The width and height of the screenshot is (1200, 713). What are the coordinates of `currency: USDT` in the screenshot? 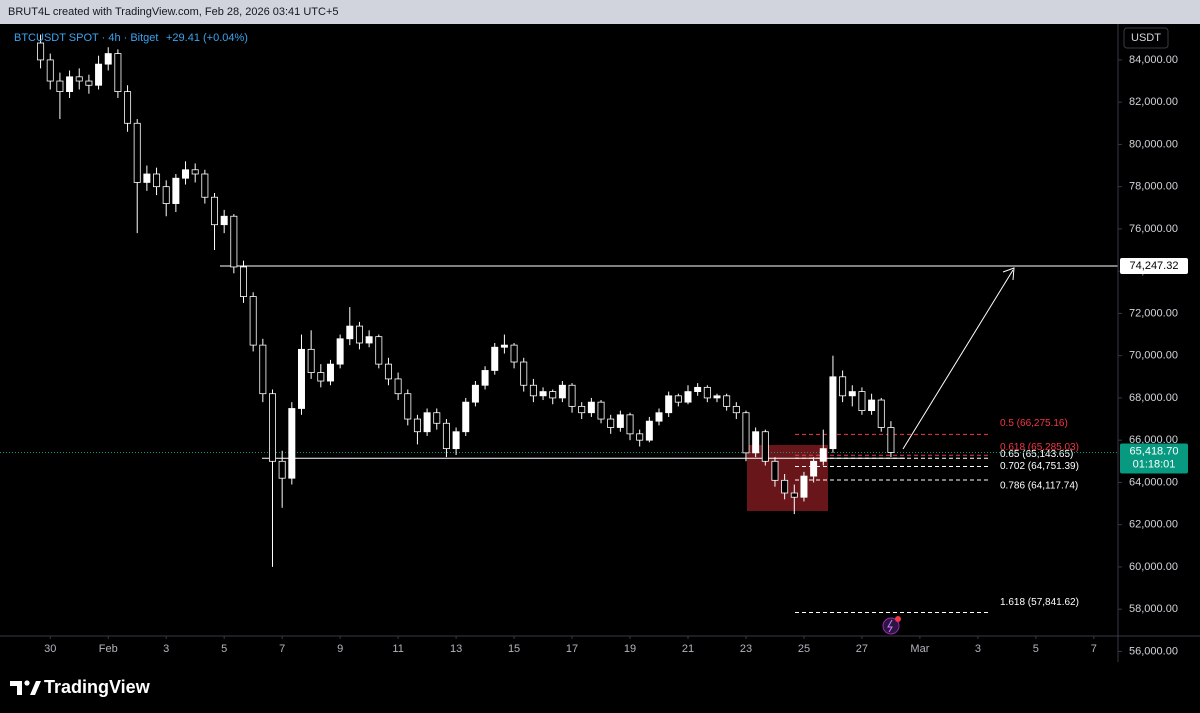 It's located at (1146, 38).